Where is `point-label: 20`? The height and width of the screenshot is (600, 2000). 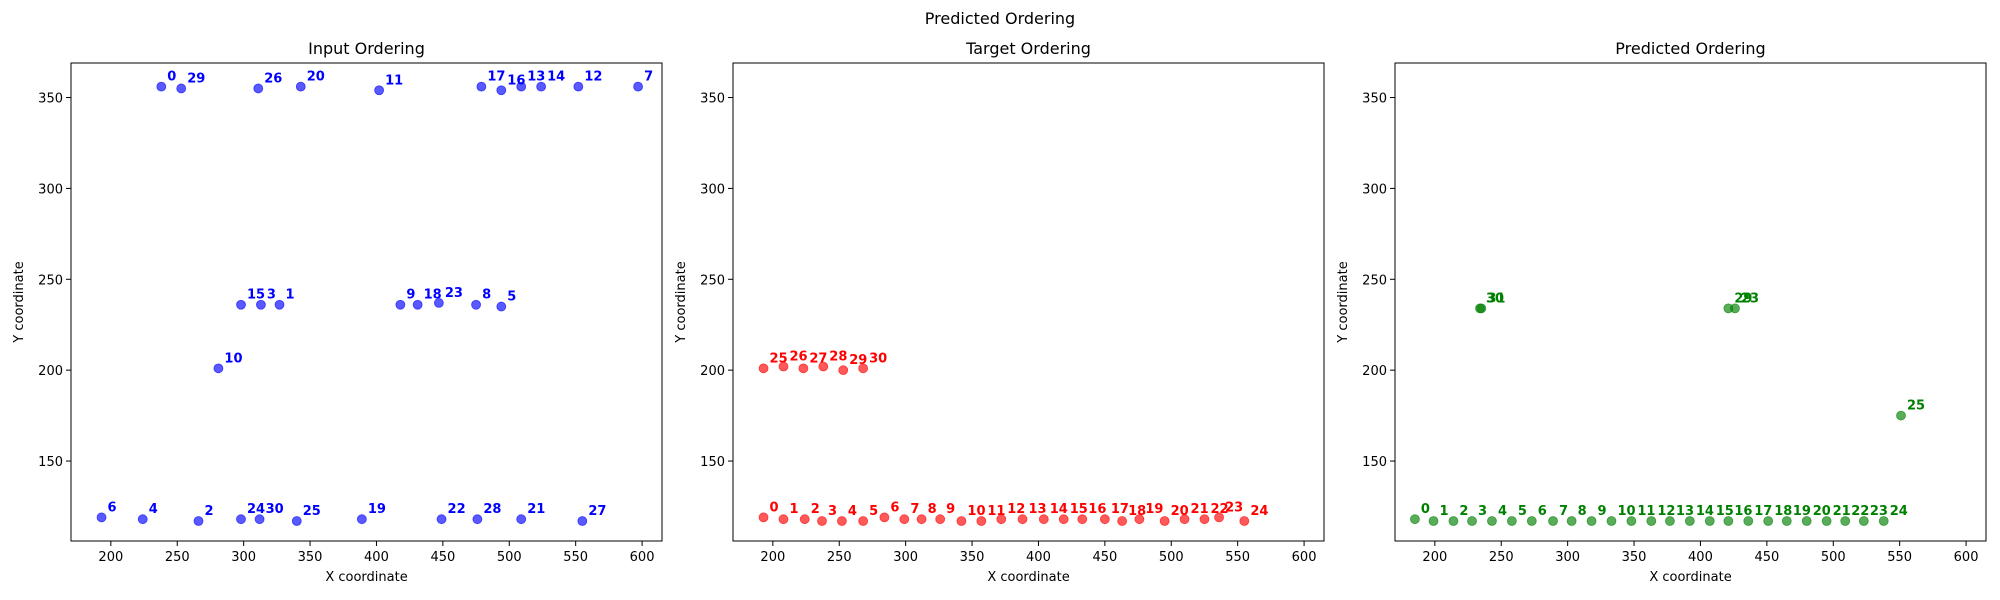 point-label: 20 is located at coordinates (316, 77).